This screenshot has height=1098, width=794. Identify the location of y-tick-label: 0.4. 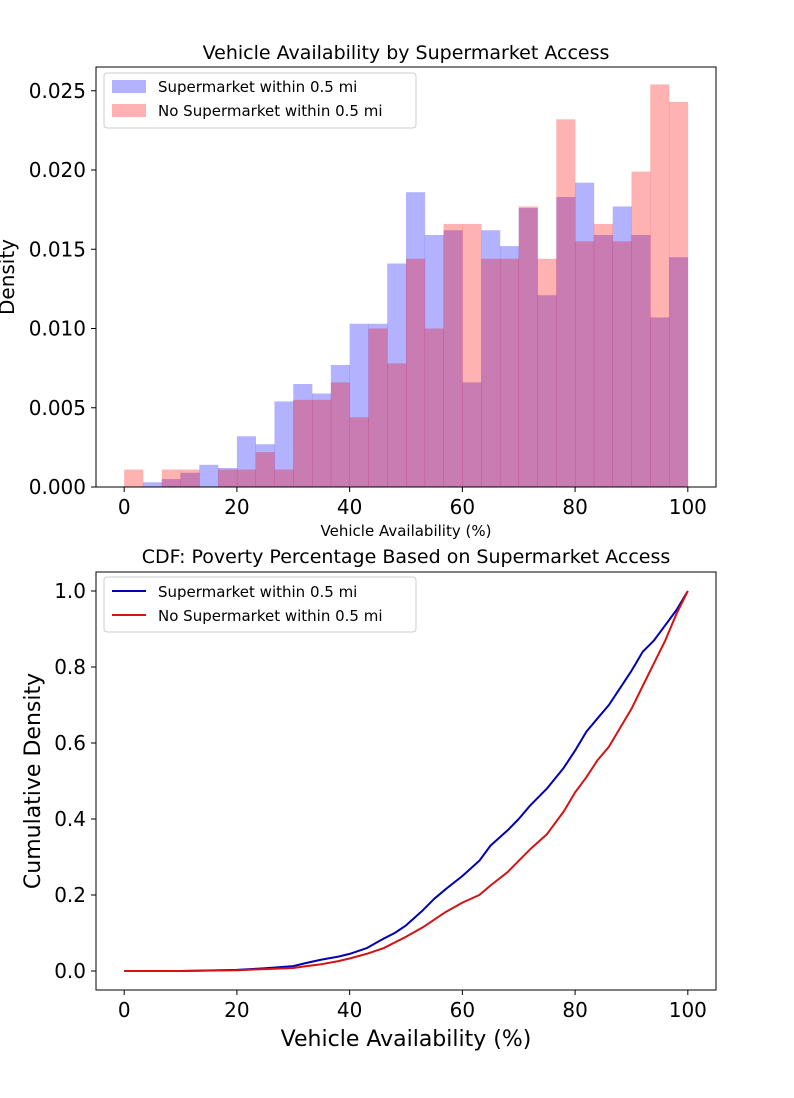
(70, 819).